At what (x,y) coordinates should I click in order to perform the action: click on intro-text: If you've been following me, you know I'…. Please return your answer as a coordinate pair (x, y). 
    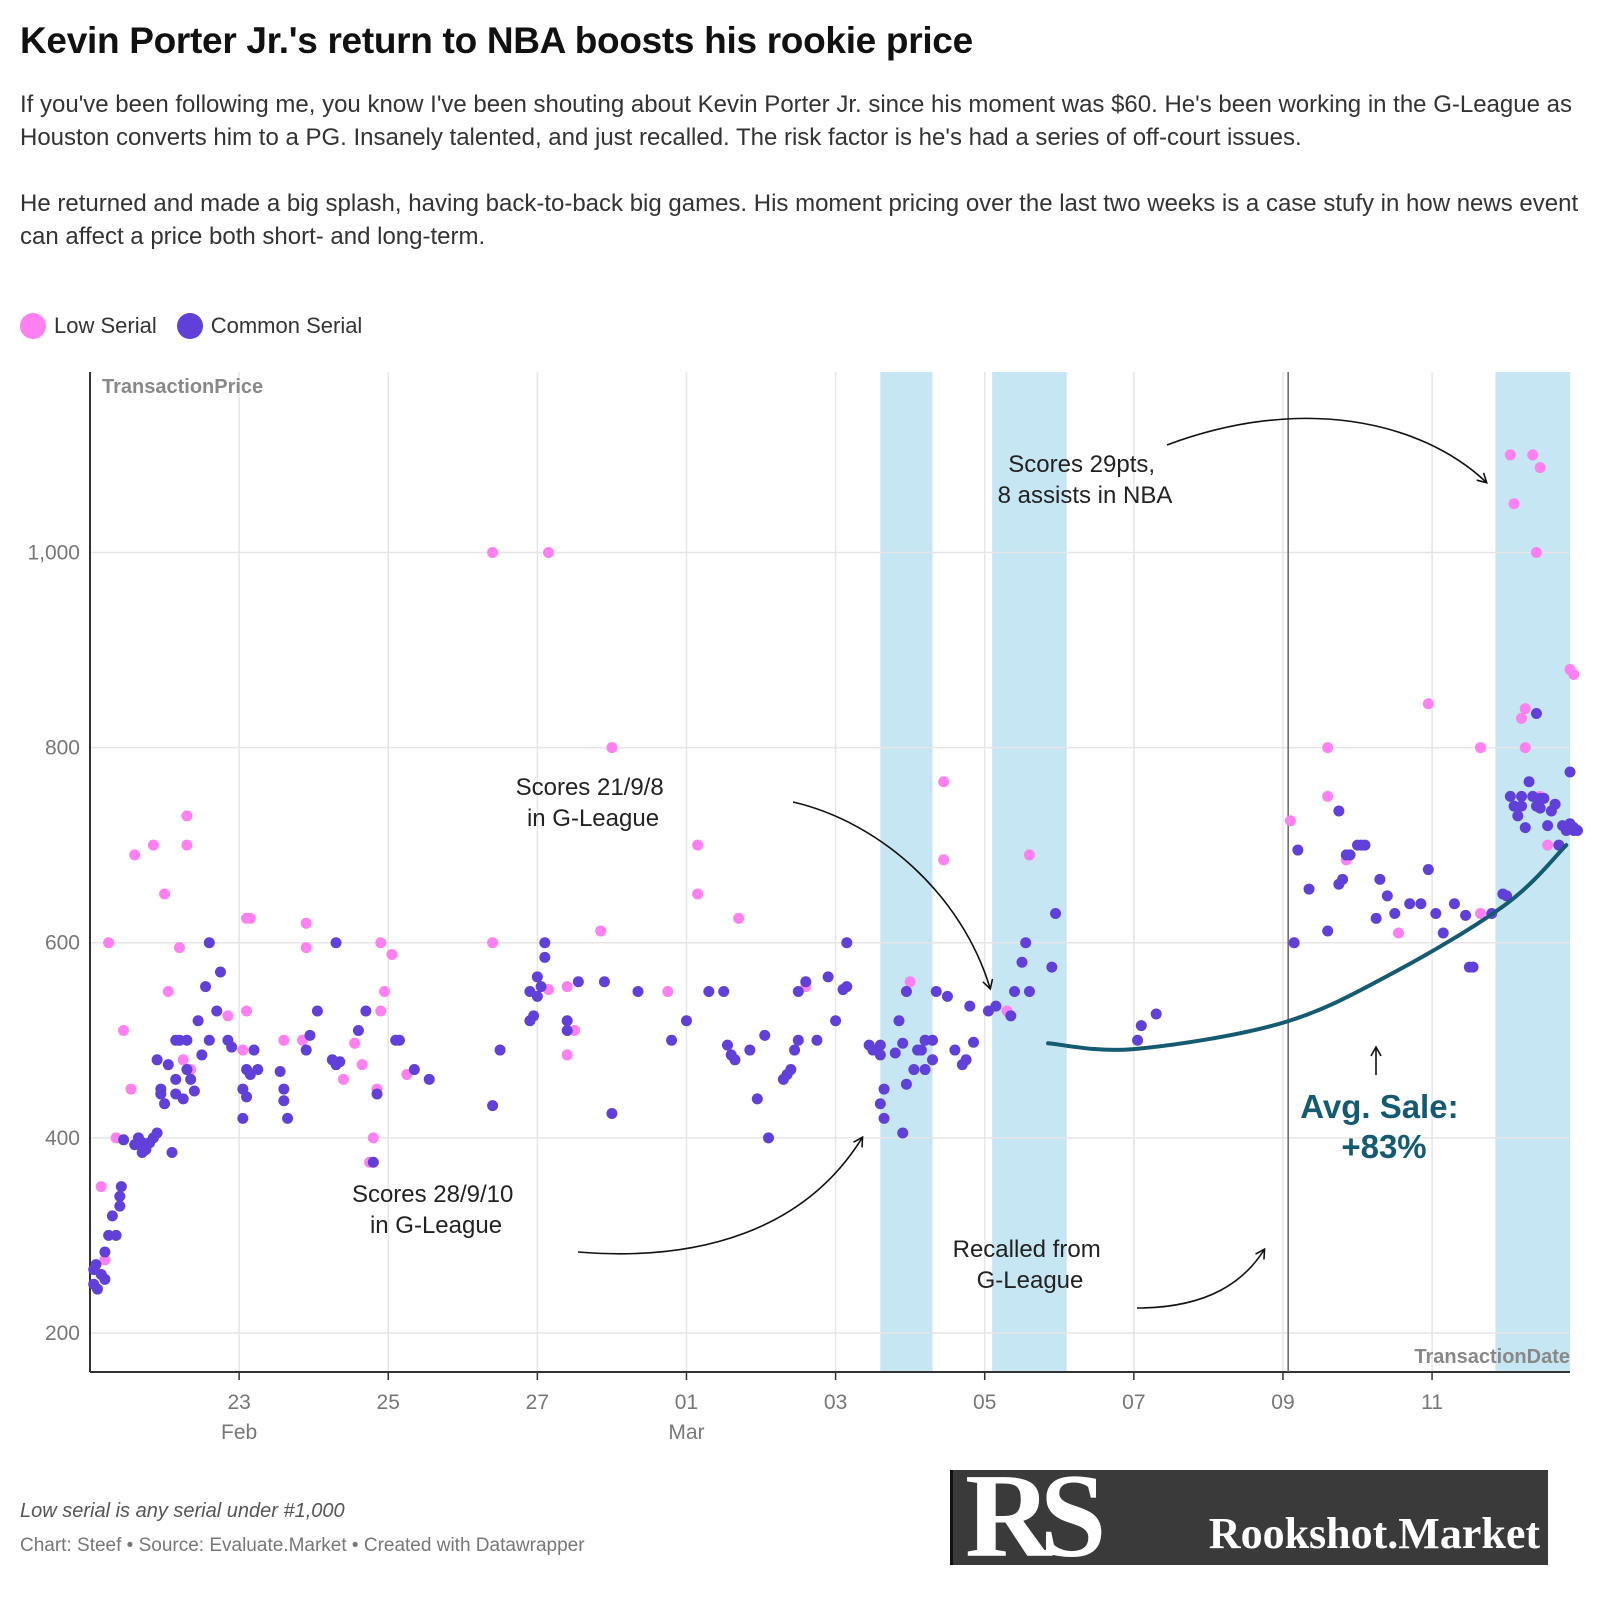
    Looking at the image, I should click on (800, 187).